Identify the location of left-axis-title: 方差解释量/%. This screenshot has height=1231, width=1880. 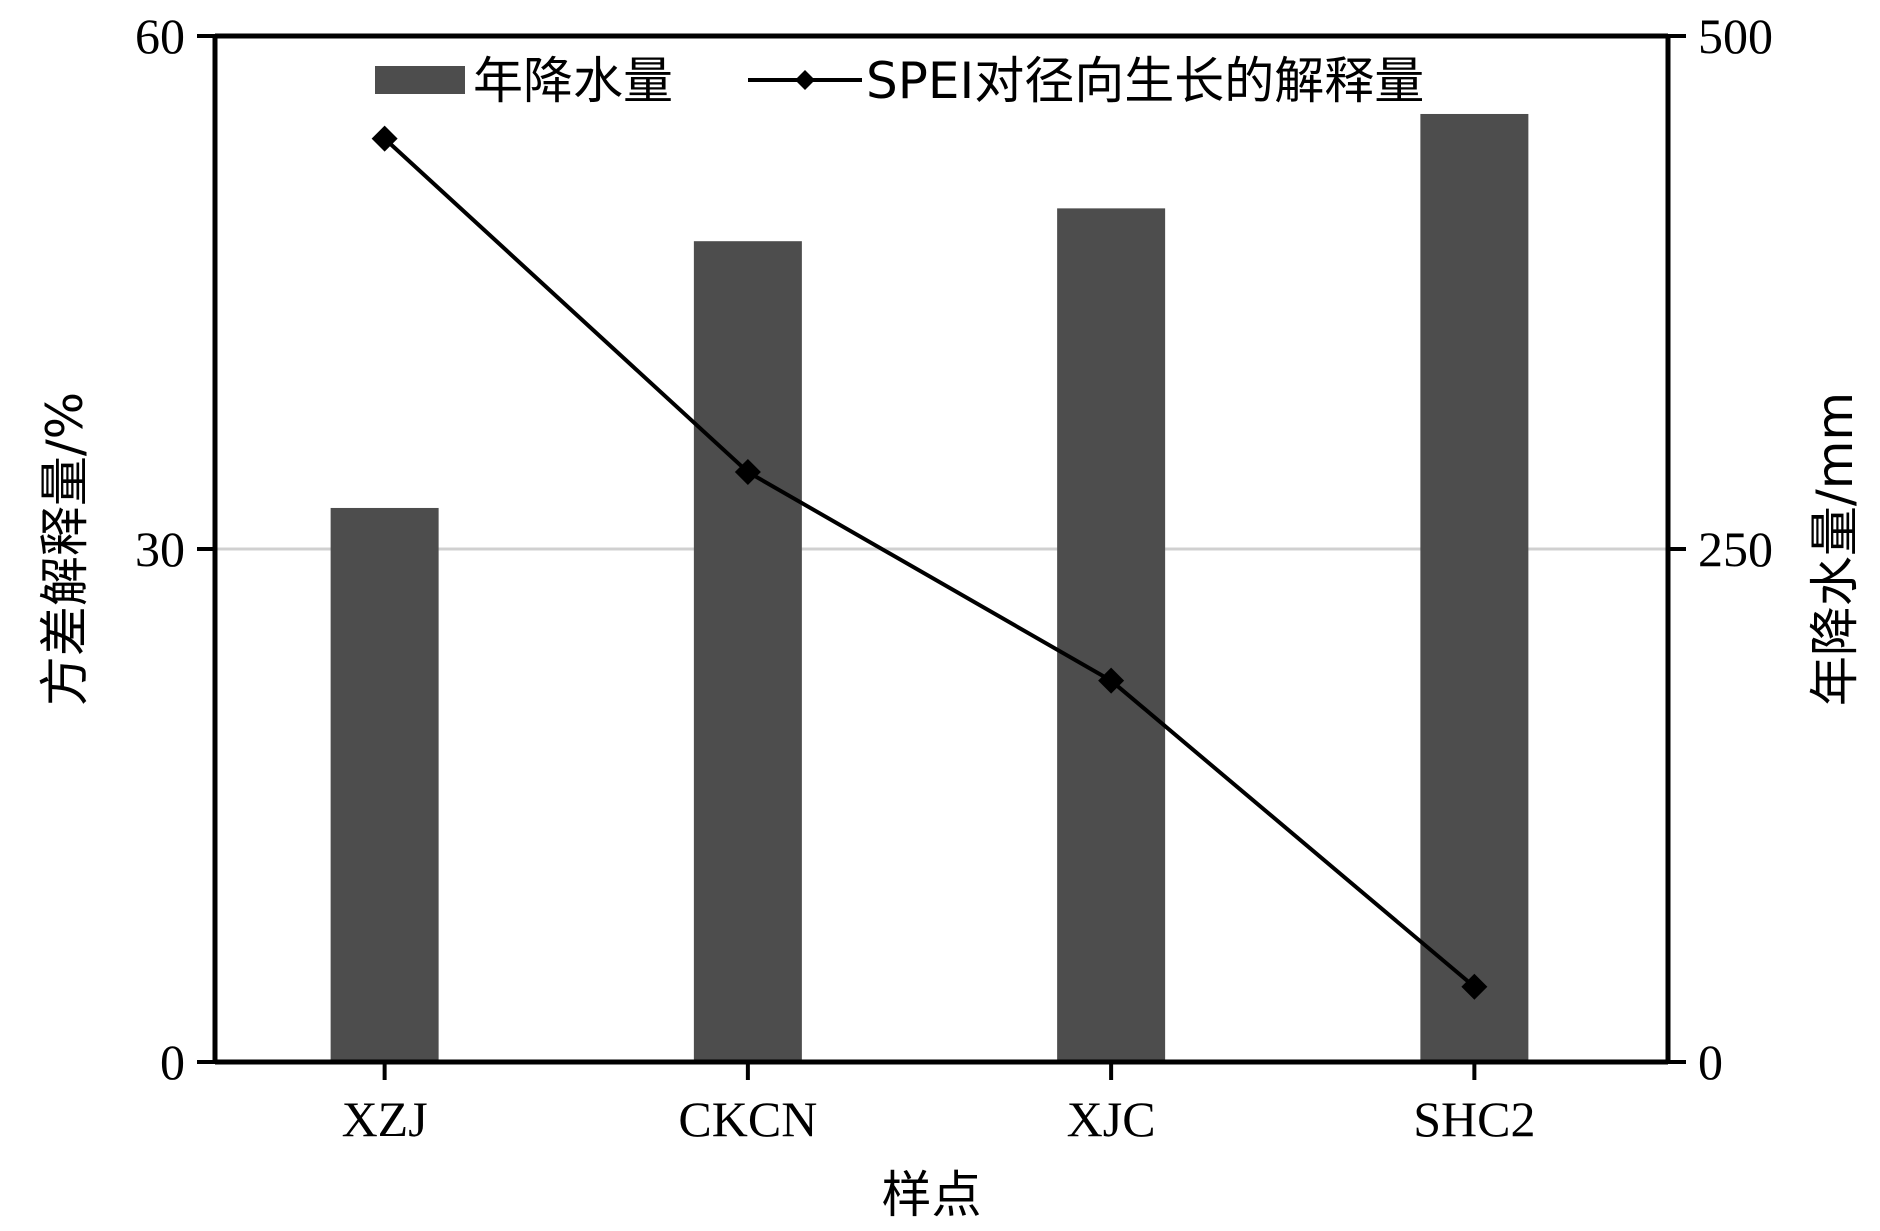
(65, 549).